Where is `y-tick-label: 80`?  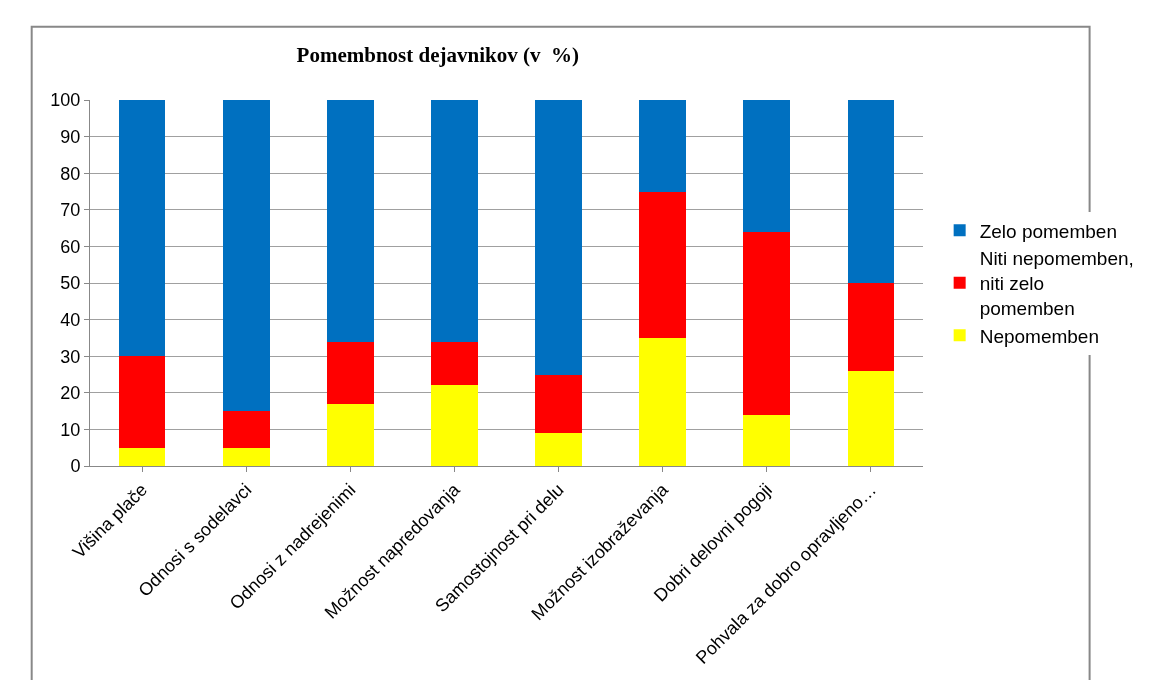 y-tick-label: 80 is located at coordinates (70, 173).